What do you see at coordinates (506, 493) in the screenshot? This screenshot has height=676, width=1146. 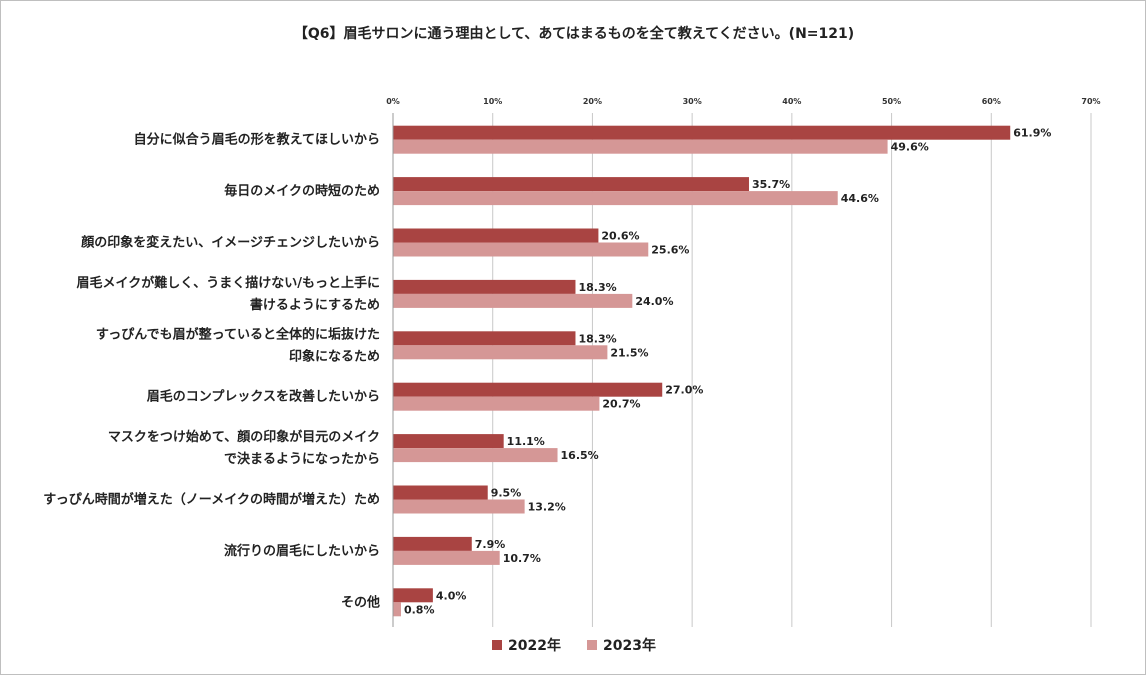 I see `data-label: 9.5%` at bounding box center [506, 493].